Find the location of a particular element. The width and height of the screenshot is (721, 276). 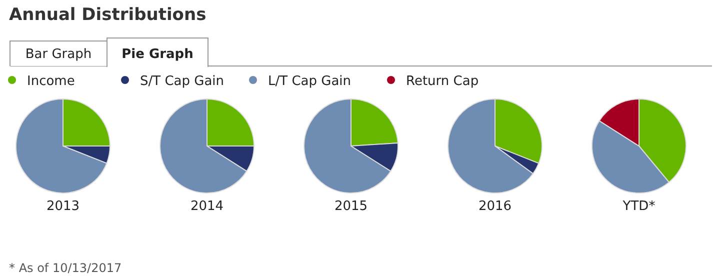

legend-label: Income is located at coordinates (51, 81).